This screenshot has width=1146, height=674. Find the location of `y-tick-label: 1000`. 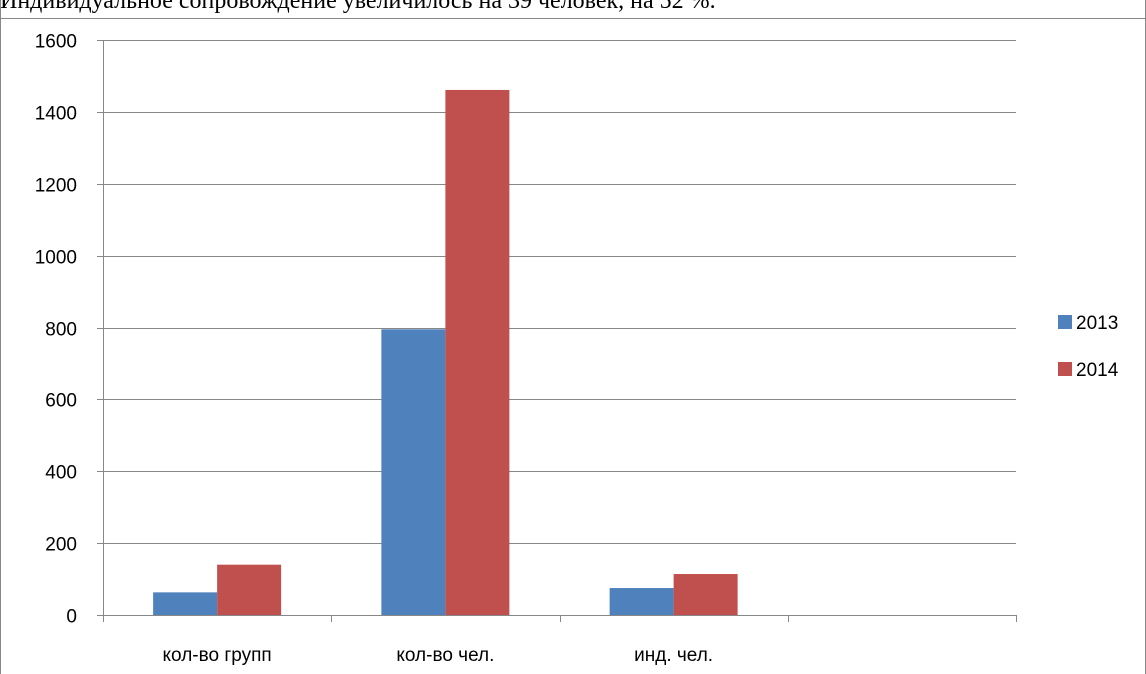

y-tick-label: 1000 is located at coordinates (56, 258).